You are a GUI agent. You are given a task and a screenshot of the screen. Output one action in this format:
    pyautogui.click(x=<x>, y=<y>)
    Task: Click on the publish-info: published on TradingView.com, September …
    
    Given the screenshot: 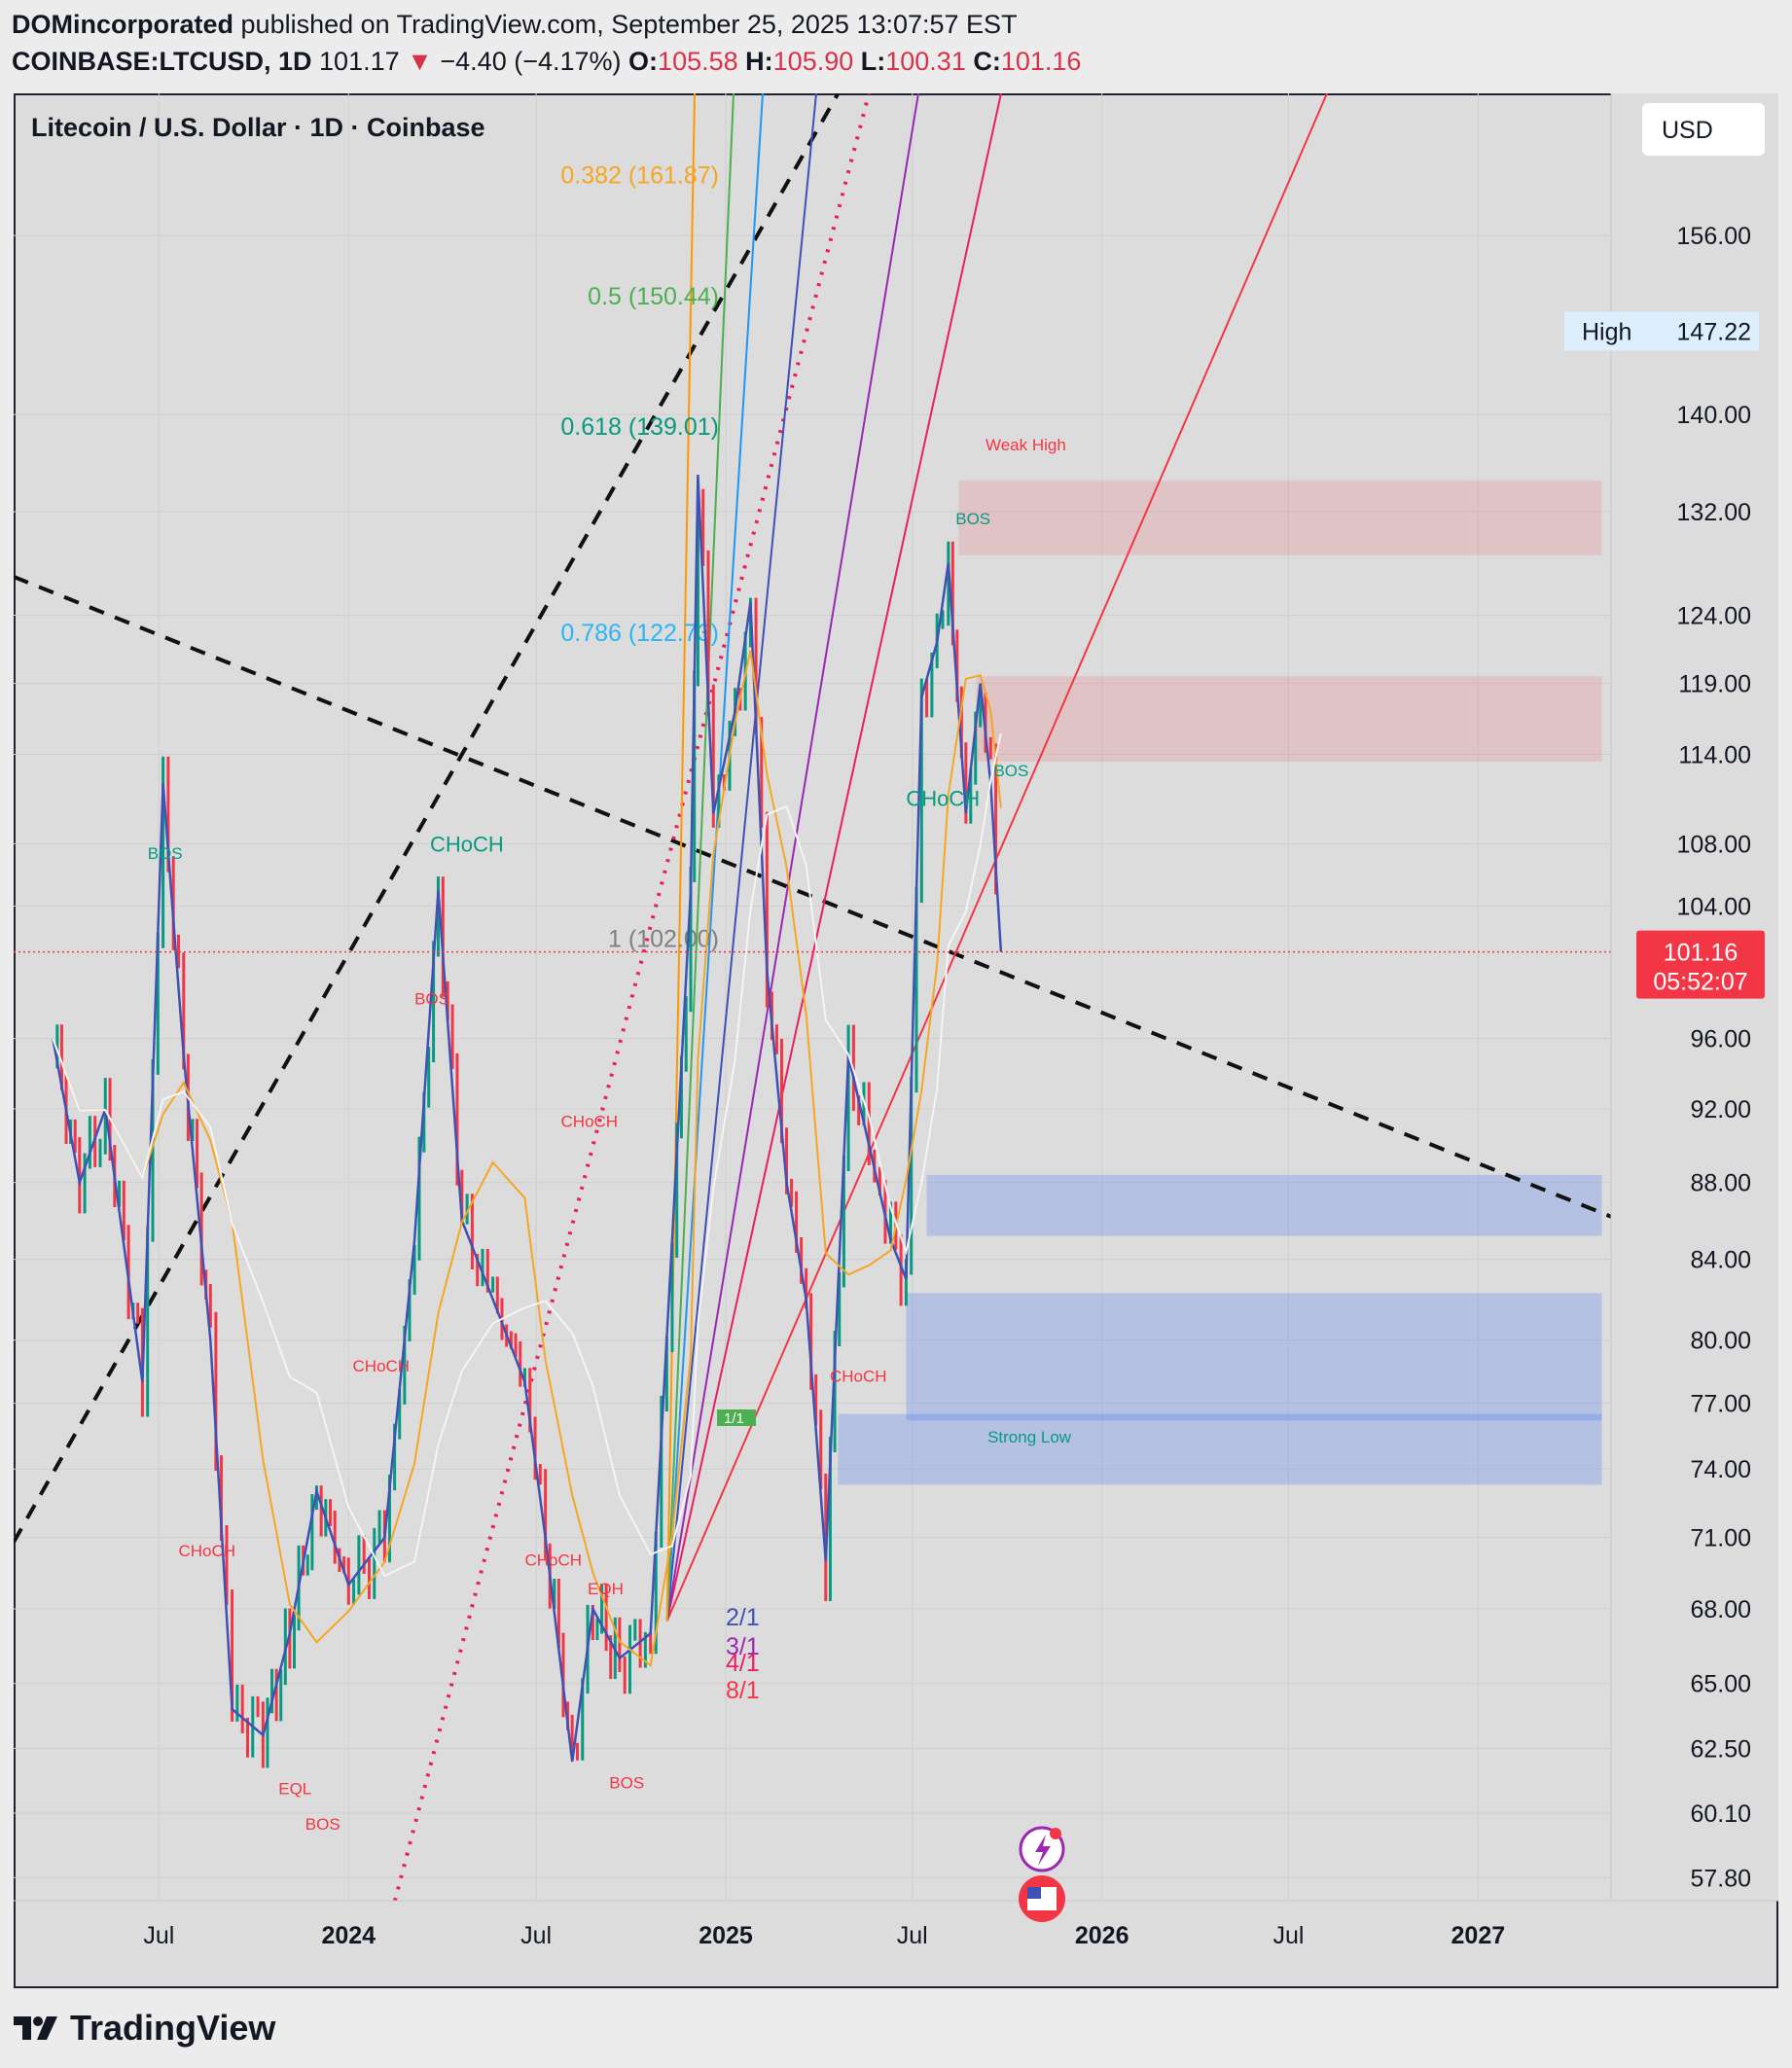 What is the action you would take?
    pyautogui.click(x=629, y=24)
    